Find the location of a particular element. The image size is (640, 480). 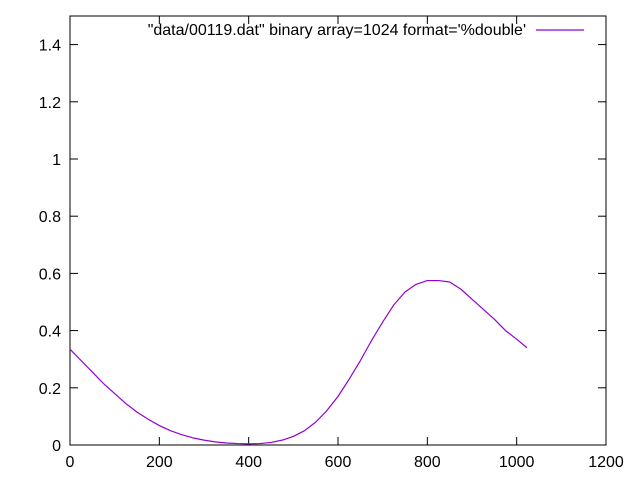

y-tick-label: 0.2 is located at coordinates (50, 389).